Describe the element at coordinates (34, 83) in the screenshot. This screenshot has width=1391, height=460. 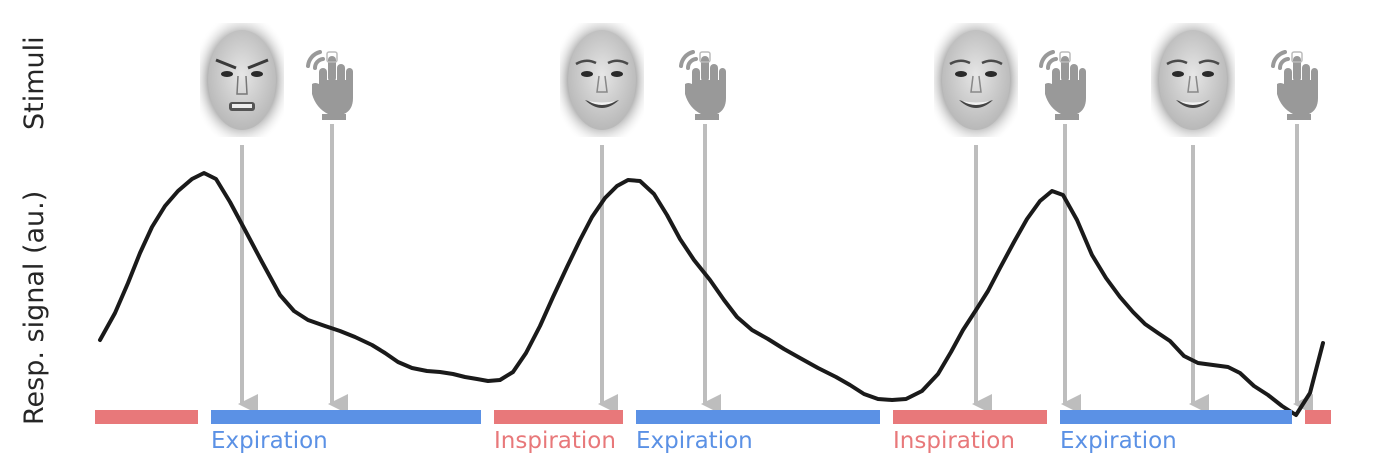
I see `stimuli-axis-label: Stimuli` at that location.